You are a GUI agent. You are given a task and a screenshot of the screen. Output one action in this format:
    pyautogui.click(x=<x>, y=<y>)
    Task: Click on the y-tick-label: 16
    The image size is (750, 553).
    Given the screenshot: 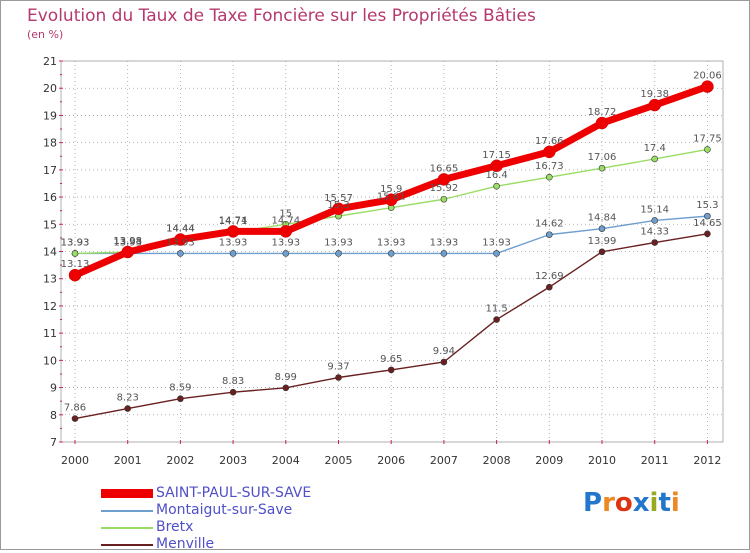 What is the action you would take?
    pyautogui.click(x=50, y=197)
    